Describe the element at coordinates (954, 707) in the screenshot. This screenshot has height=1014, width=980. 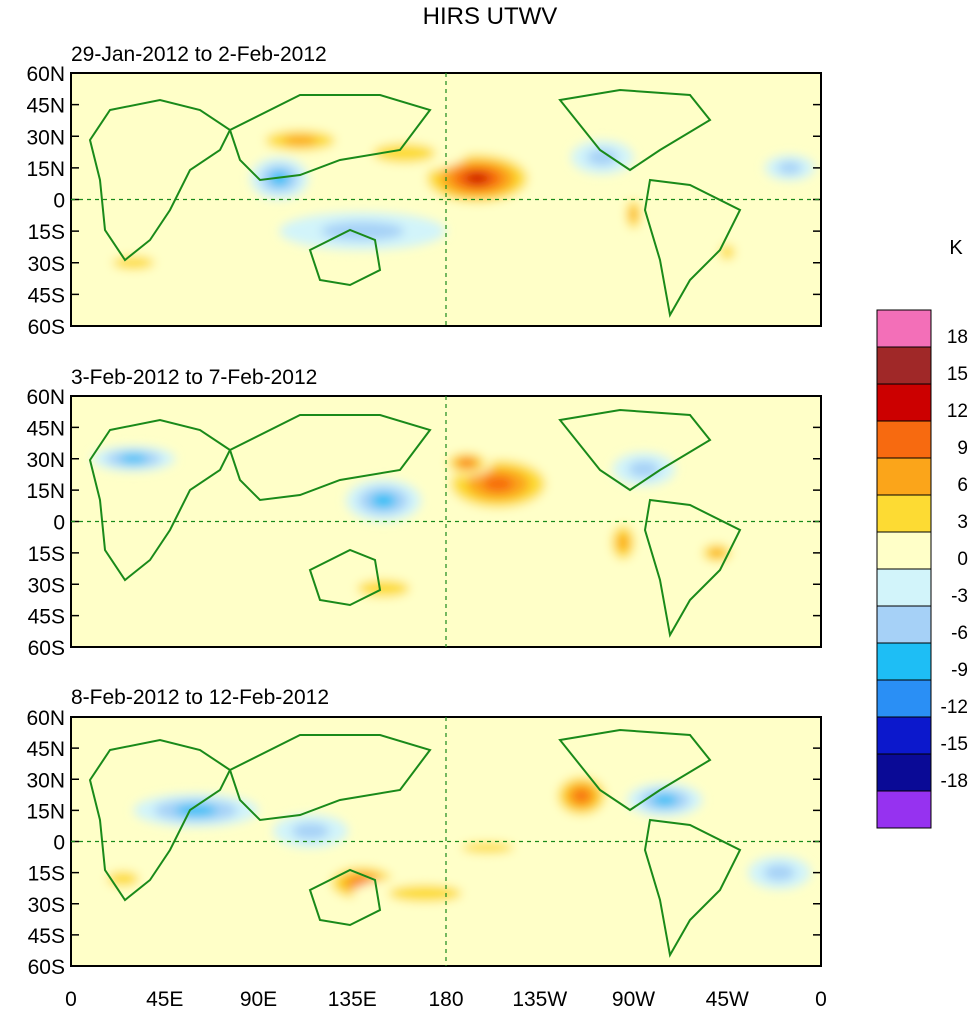
I see `colorbar-tick-label: -12` at that location.